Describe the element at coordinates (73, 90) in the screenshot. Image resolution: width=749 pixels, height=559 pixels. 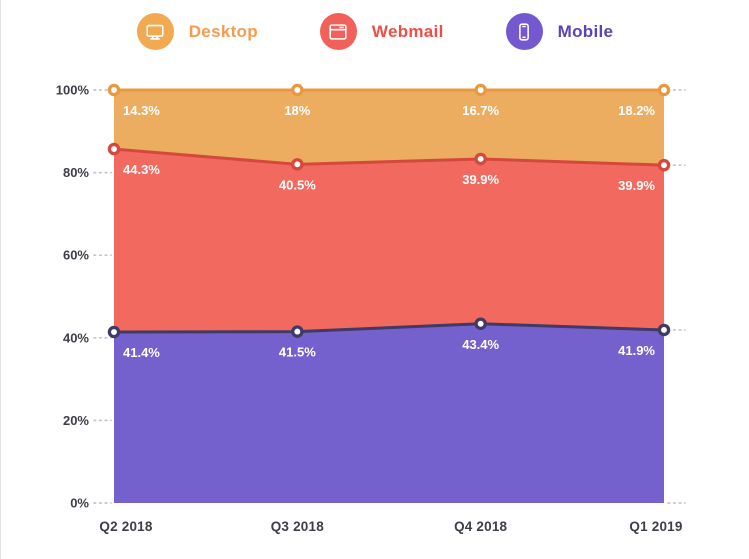
I see `y-axis-tick: 100%` at that location.